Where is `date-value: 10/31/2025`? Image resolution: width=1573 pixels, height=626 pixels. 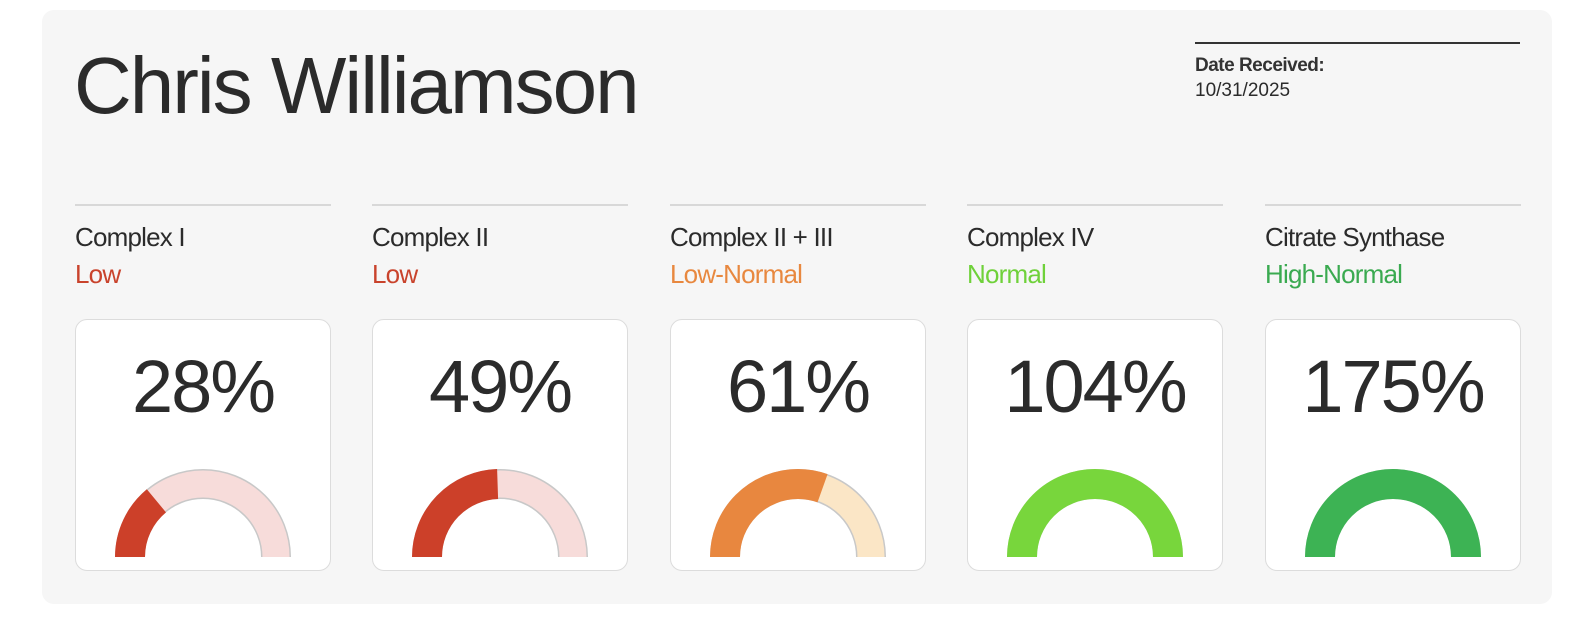
date-value: 10/31/2025 is located at coordinates (1243, 90).